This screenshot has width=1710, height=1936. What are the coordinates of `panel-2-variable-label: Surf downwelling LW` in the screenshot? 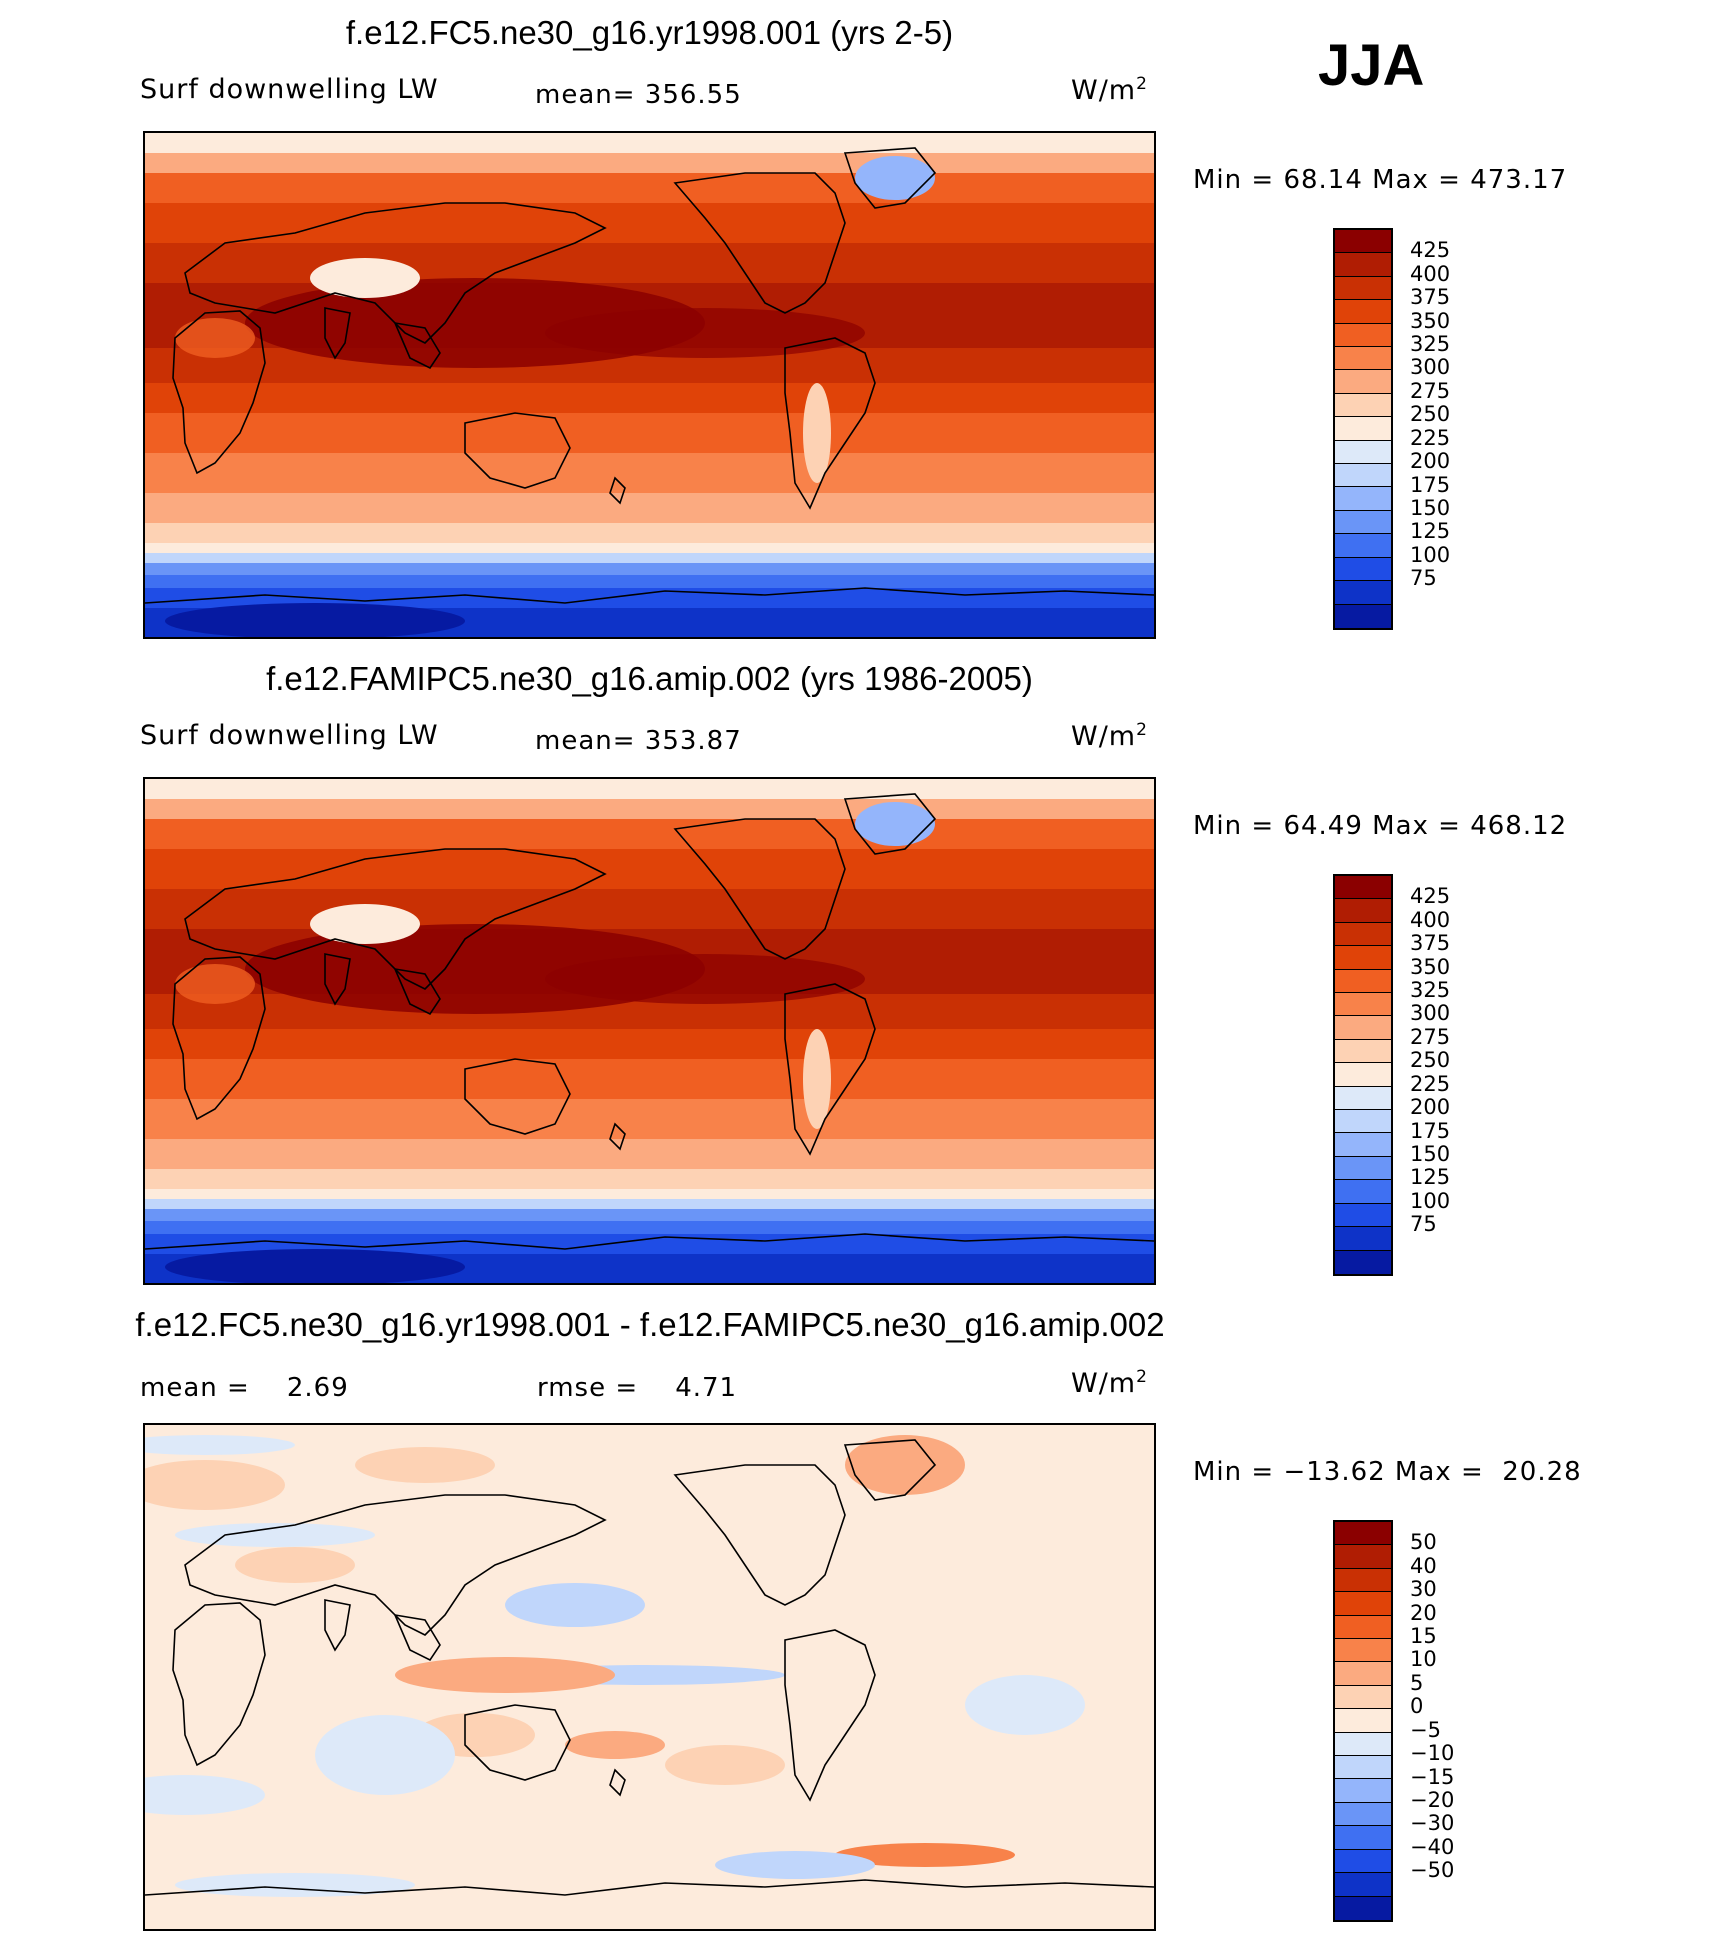 It's located at (289, 735).